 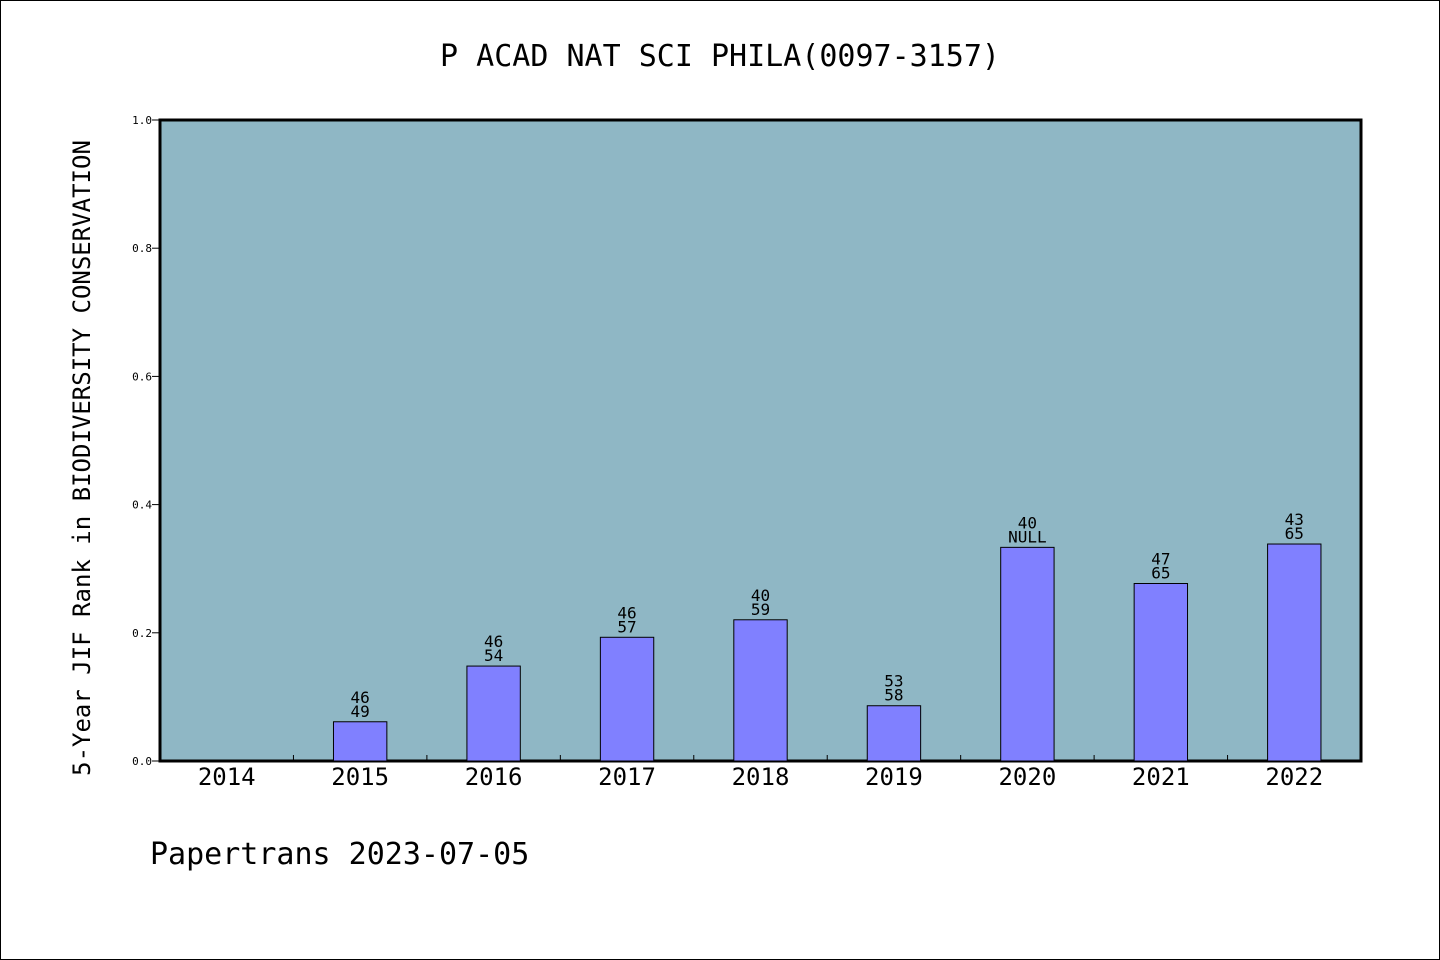 I want to click on chart-title: P ACAD NAT SCI PHILA(0097-3157), so click(x=720, y=56).